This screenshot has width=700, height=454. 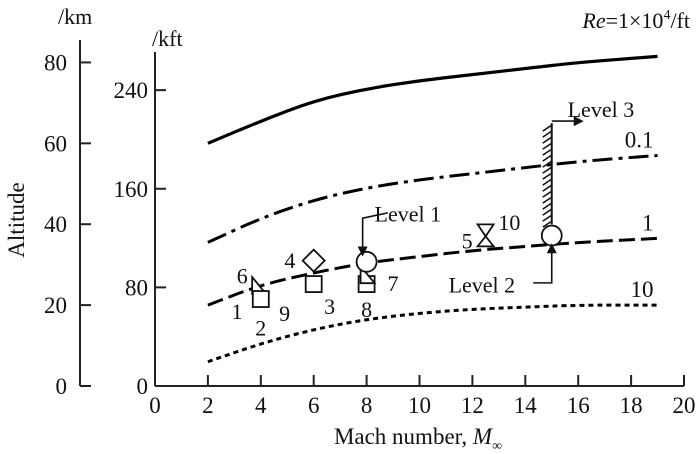 I want to click on kft-ticks: 0 80 160 240, so click(x=140, y=238).